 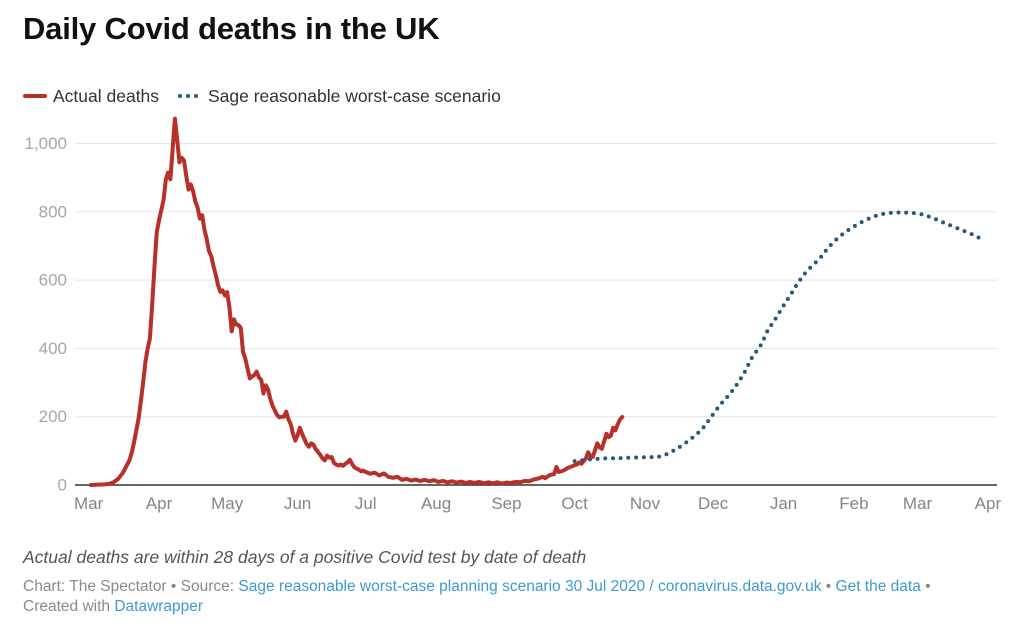 I want to click on legend-swatch-scenario, so click(x=189, y=96).